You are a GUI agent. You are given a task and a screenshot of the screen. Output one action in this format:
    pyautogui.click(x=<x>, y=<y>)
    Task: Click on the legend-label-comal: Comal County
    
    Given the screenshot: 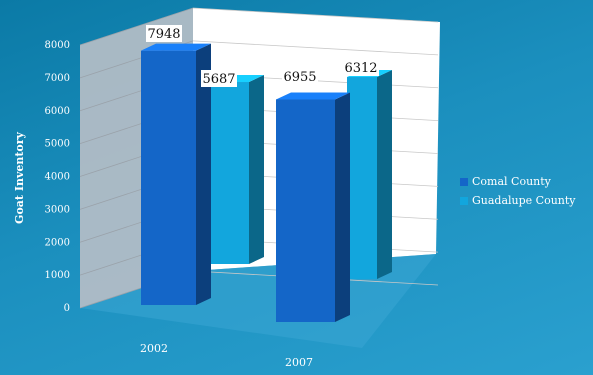 What is the action you would take?
    pyautogui.click(x=511, y=181)
    